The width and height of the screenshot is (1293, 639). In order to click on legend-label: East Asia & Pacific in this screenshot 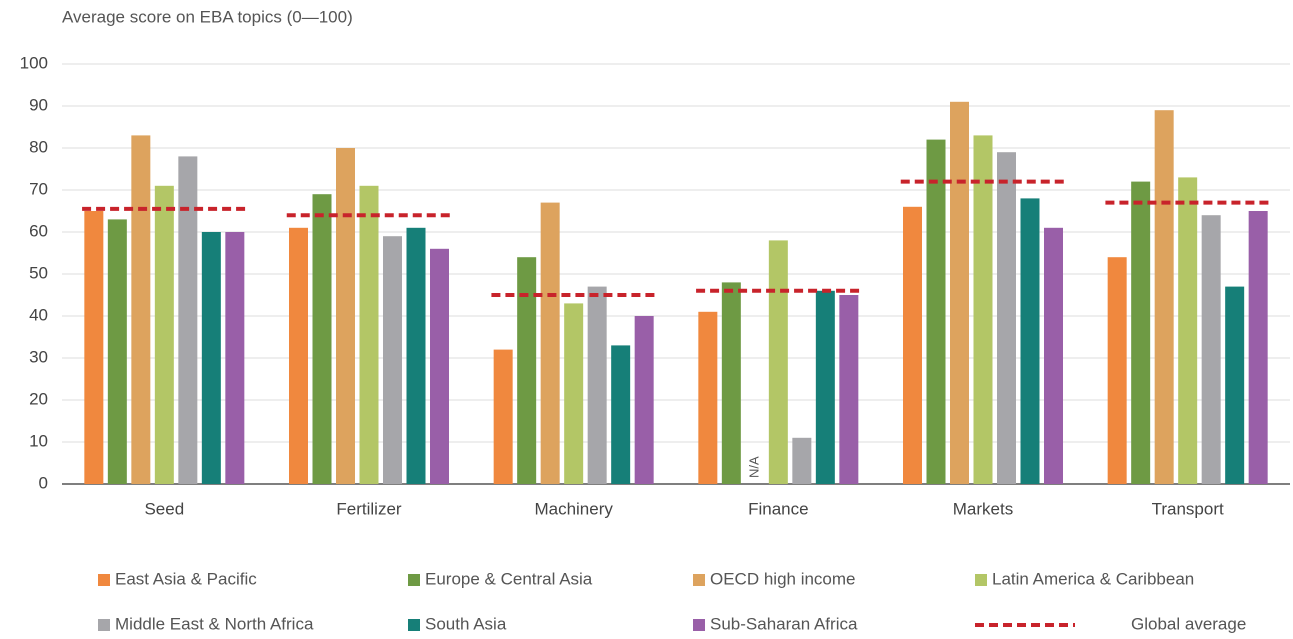, I will do `click(186, 578)`.